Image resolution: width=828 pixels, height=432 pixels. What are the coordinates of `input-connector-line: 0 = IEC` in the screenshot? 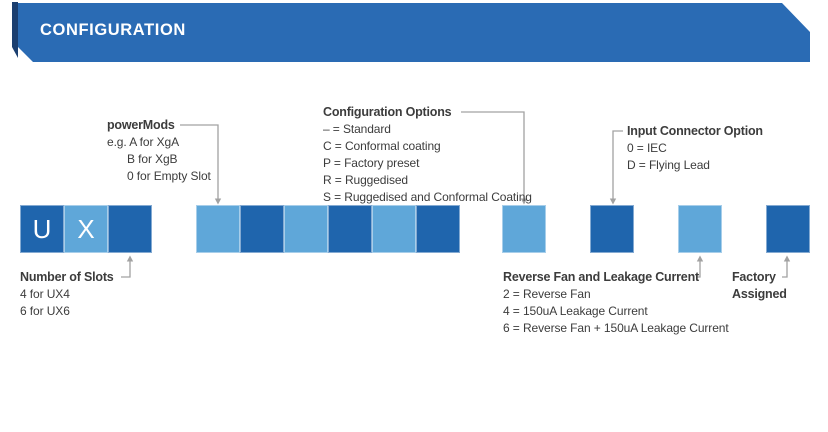 It's located at (647, 148).